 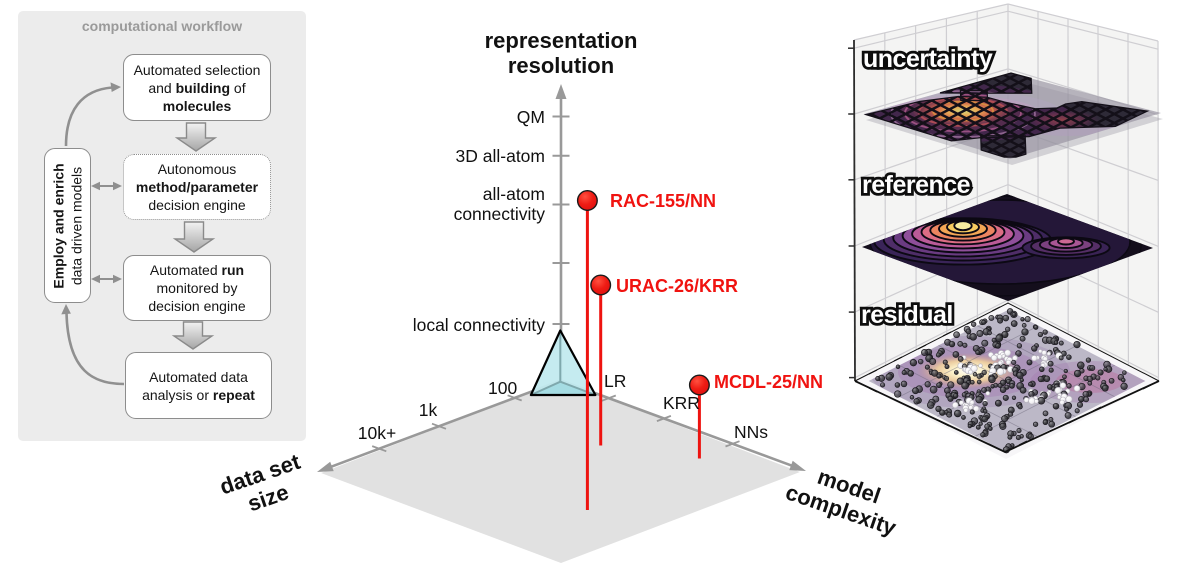 What do you see at coordinates (916, 185) in the screenshot?
I see `svg-text: reference` at bounding box center [916, 185].